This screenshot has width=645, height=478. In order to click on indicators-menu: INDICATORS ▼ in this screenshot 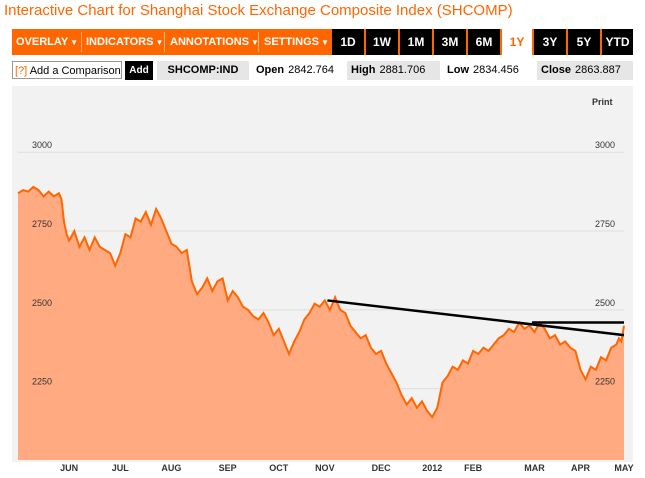, I will do `click(125, 42)`.